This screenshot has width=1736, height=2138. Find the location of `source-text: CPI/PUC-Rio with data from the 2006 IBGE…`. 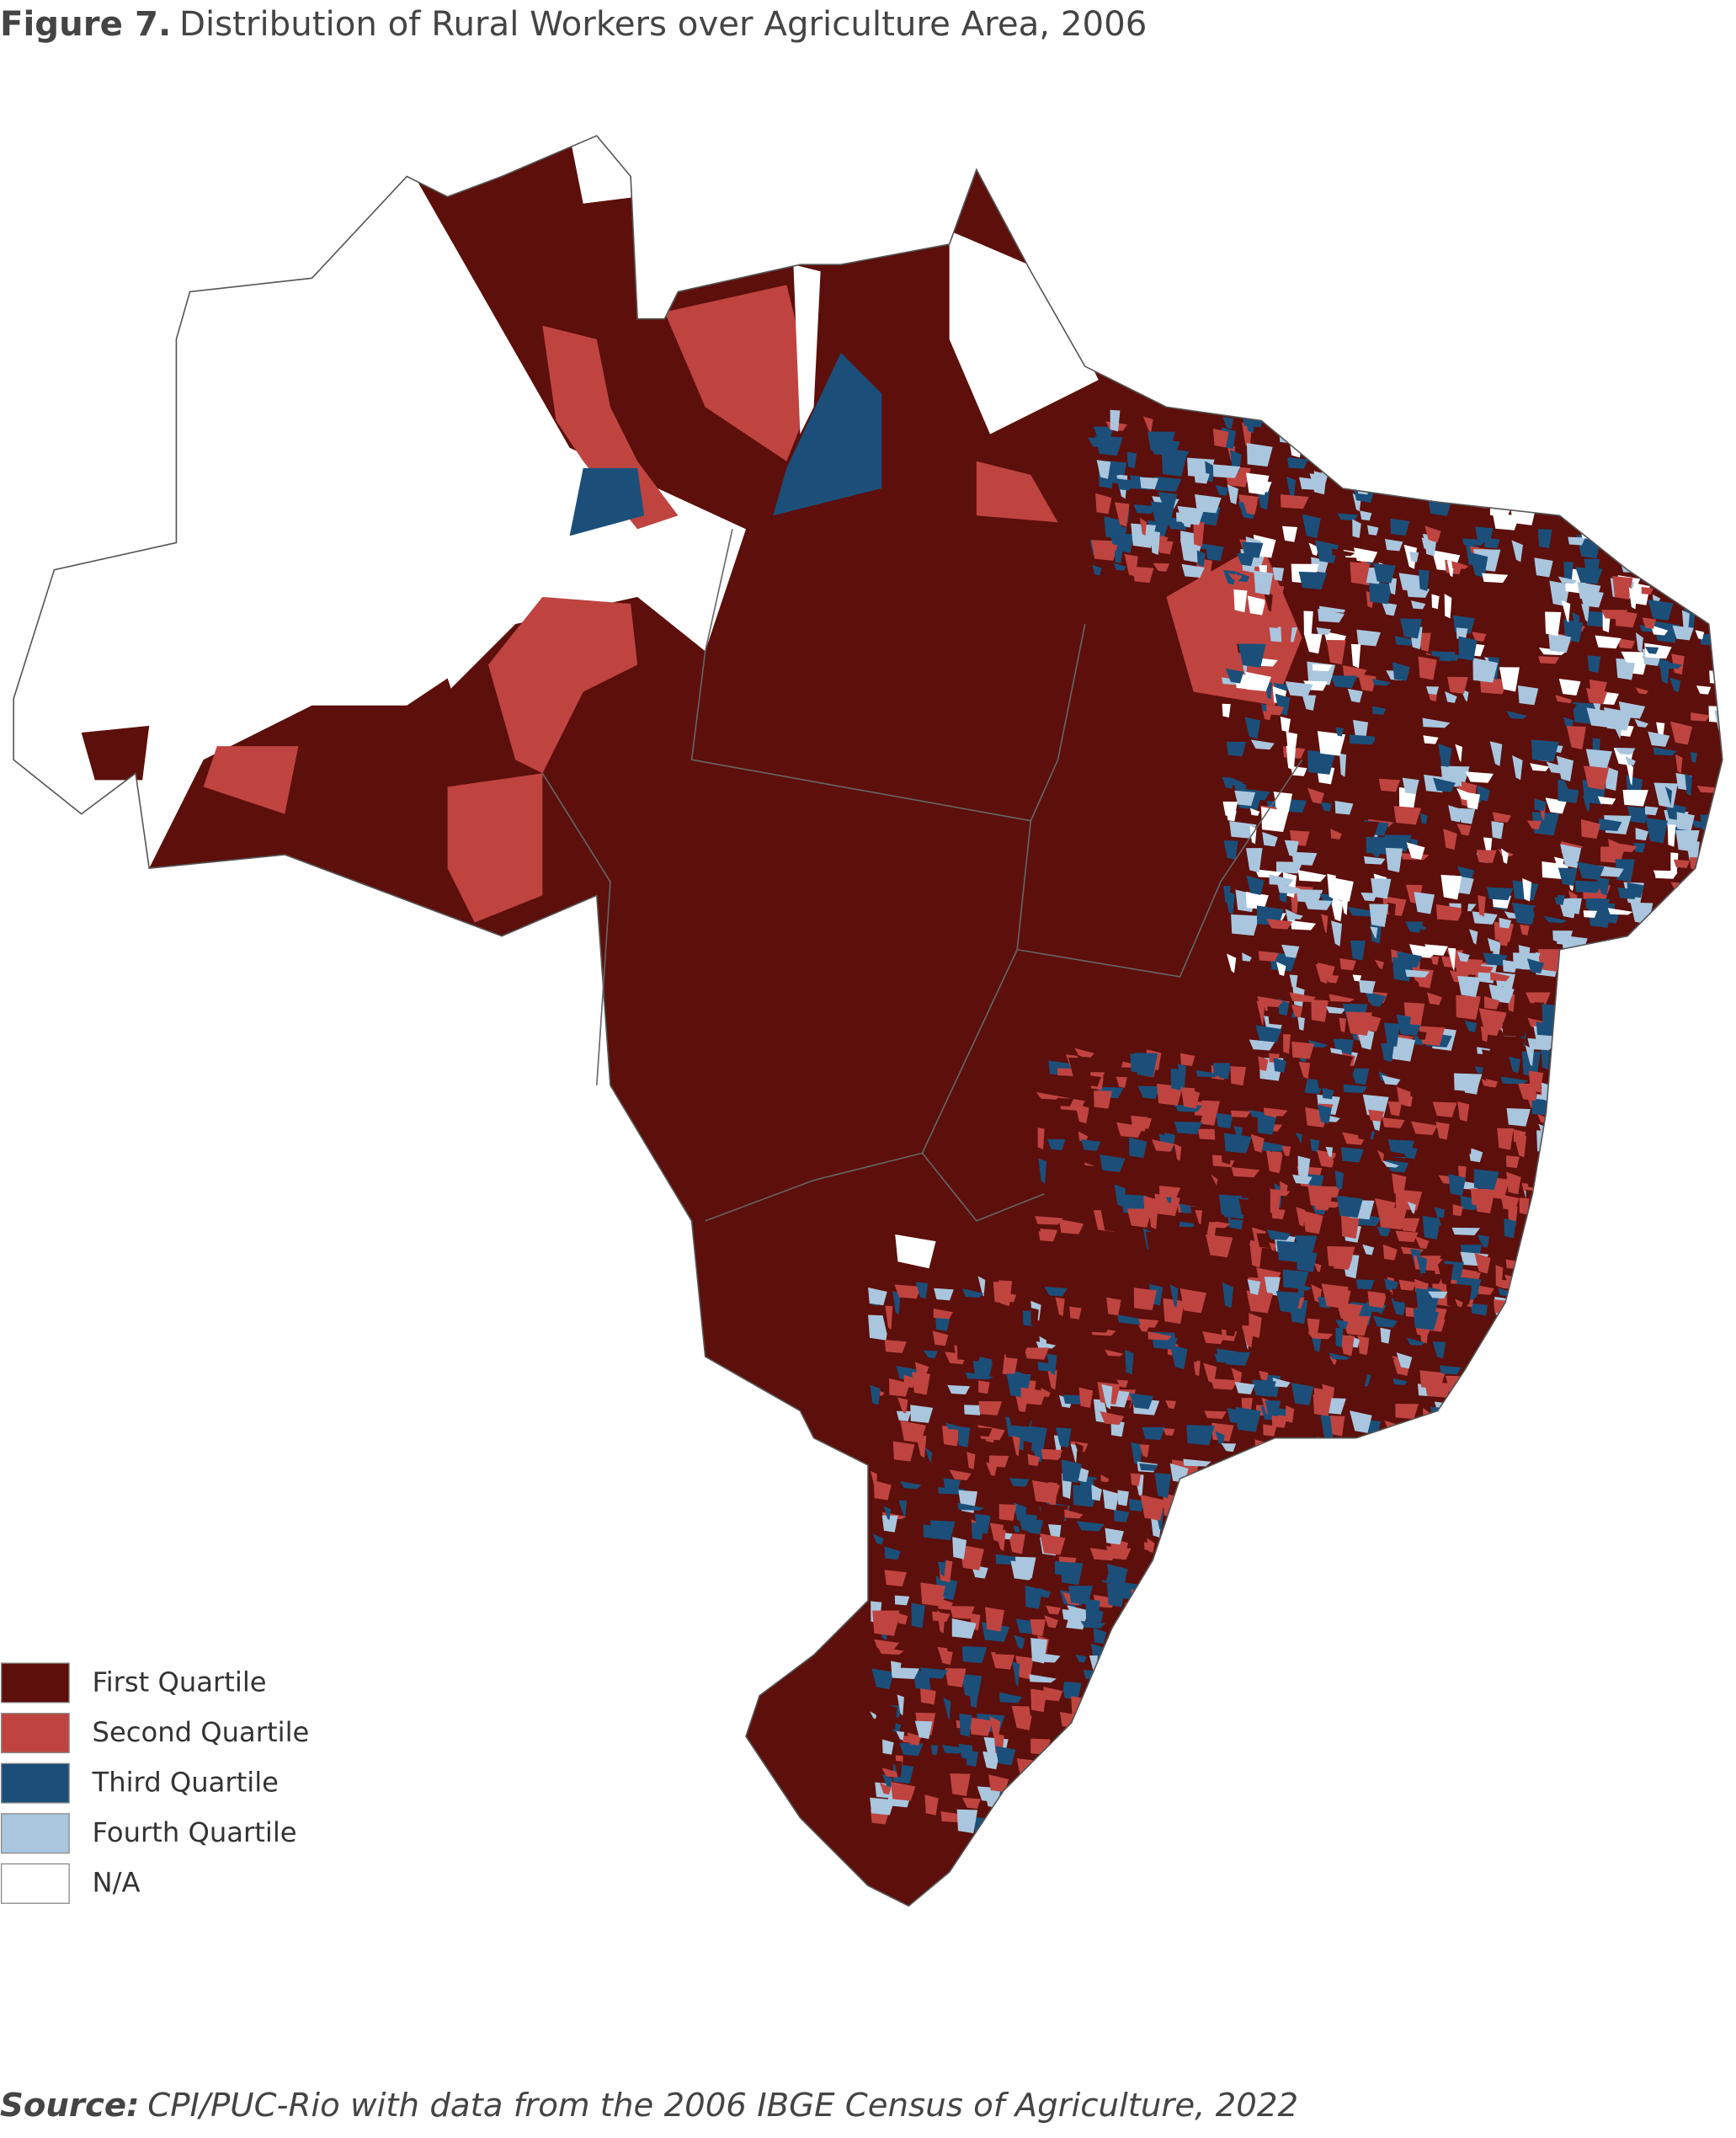

source-text: CPI/PUC-Rio with data from the 2006 IBGE… is located at coordinates (722, 2106).